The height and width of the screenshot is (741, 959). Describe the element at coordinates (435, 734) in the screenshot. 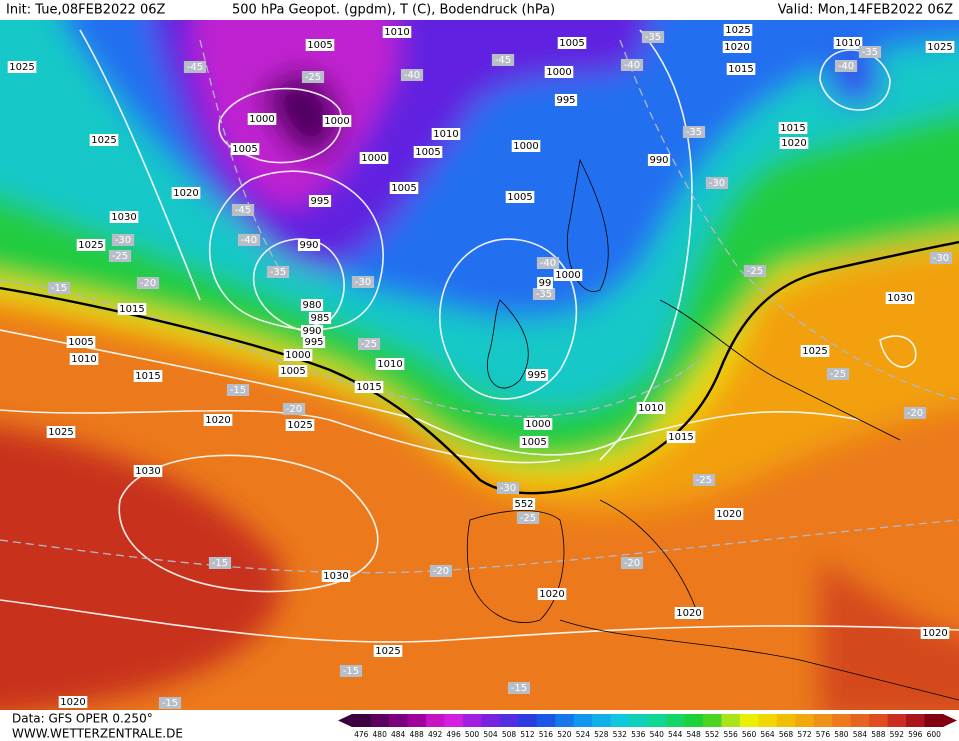

I see `scale-label: 492` at that location.